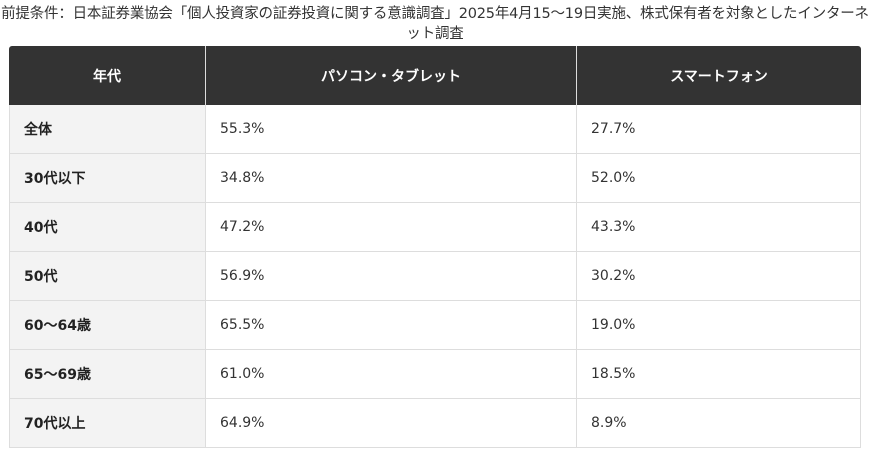 This screenshot has height=458, width=870. I want to click on table-row: 60～64歳 65.5% 19.0%, so click(435, 325).